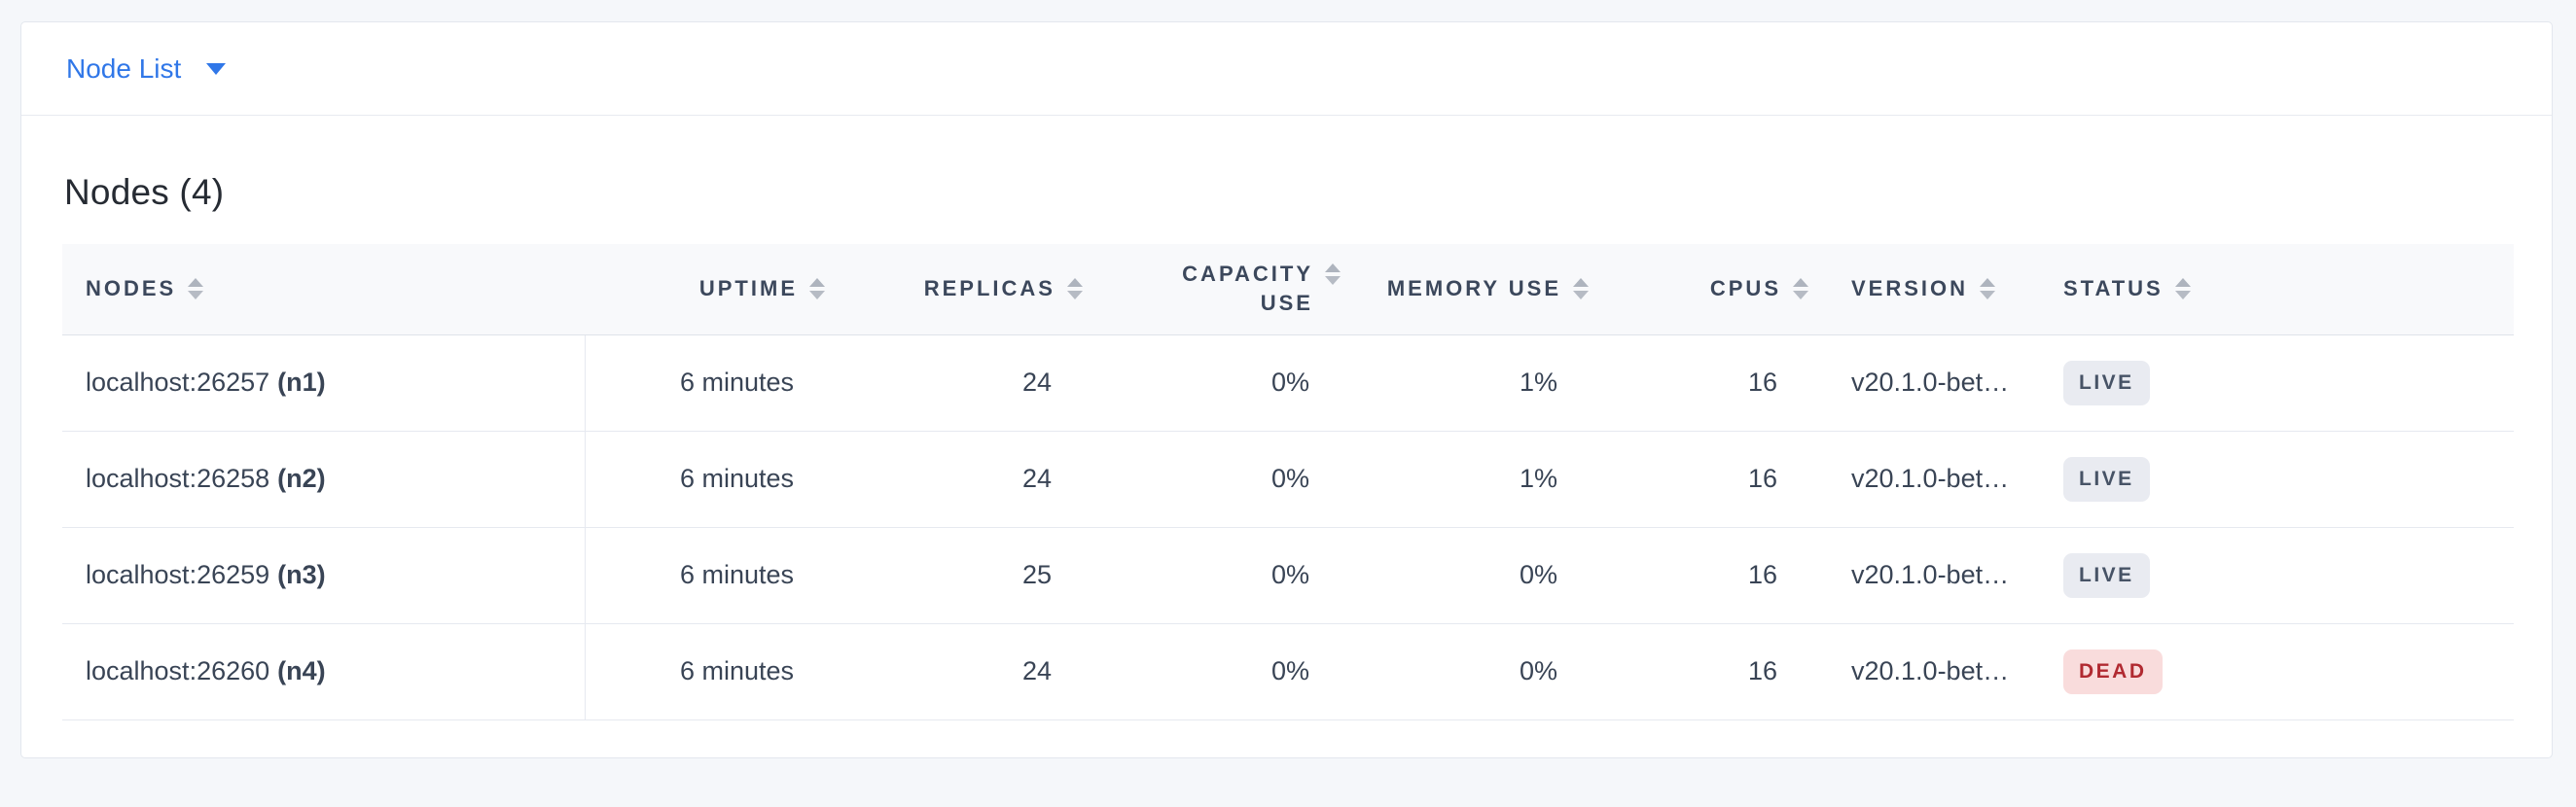 Image resolution: width=2576 pixels, height=807 pixels. I want to click on table-header-row: NODES UPTIME REPLICAS, so click(1288, 289).